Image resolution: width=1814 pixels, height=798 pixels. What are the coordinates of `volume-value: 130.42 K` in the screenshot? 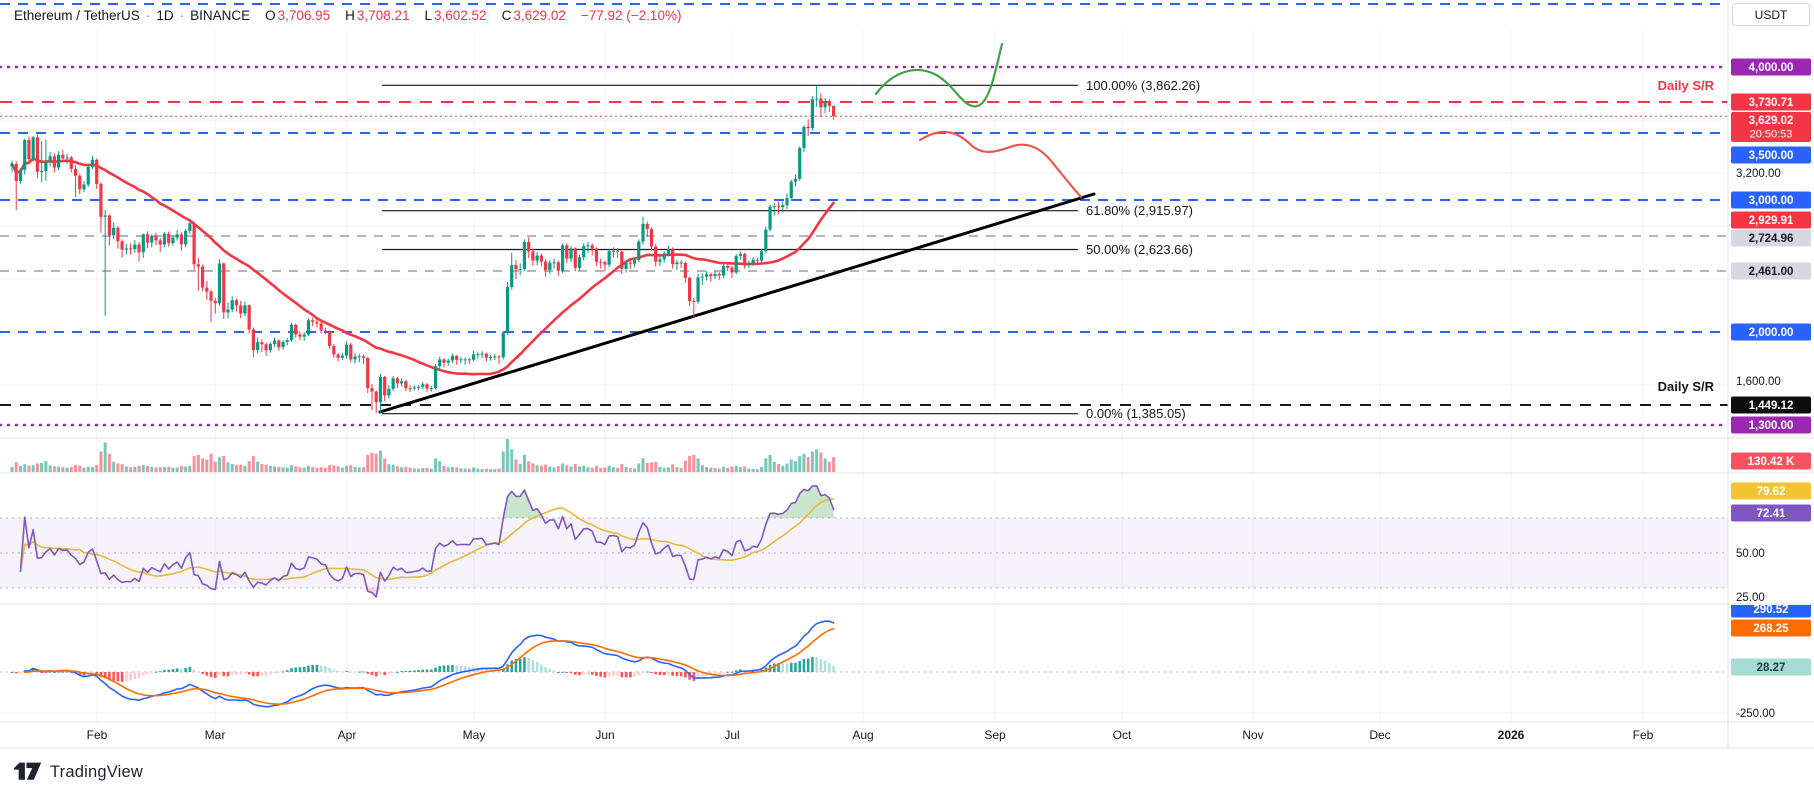 It's located at (1771, 461).